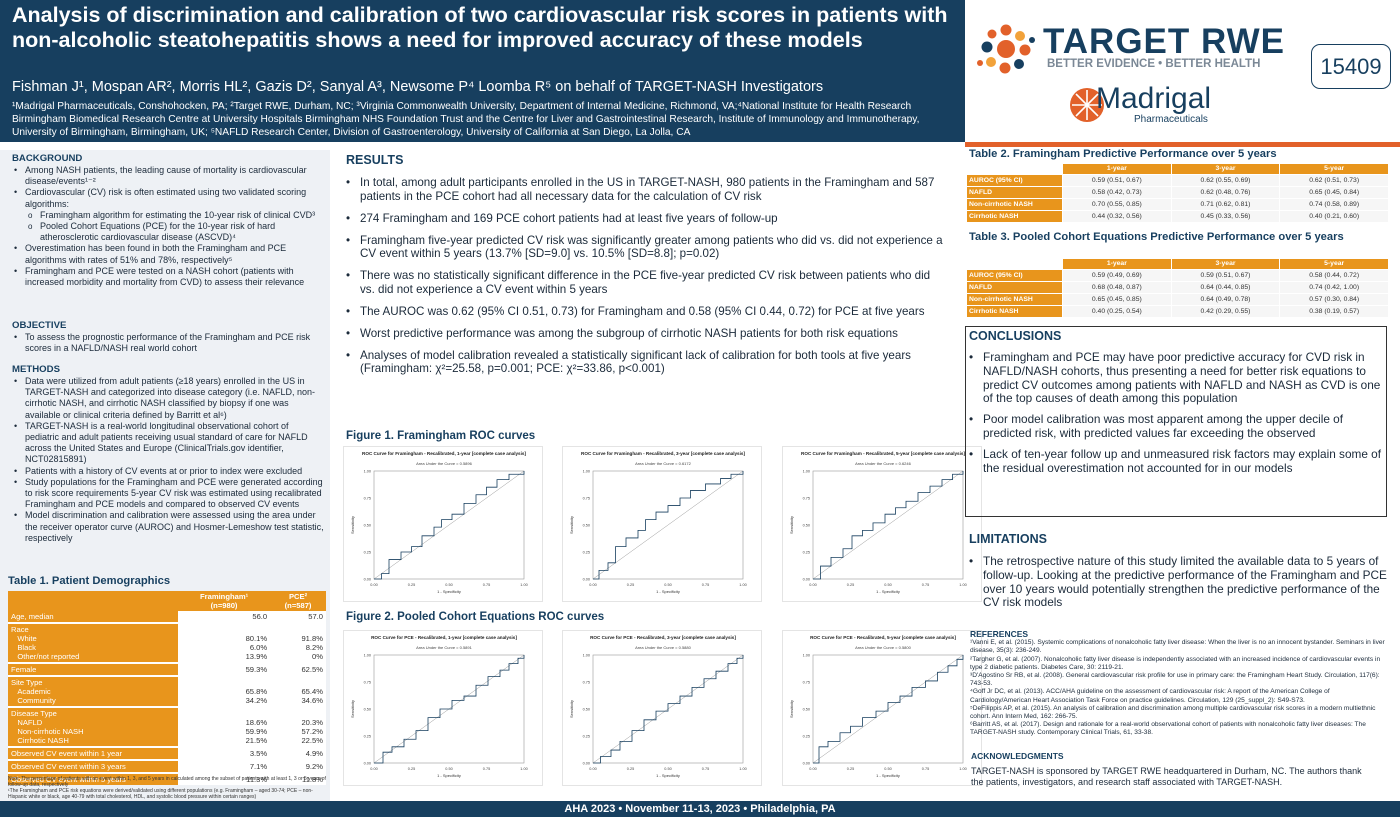 This screenshot has width=1400, height=817. I want to click on y-tick-label: 0.75, so click(586, 682).